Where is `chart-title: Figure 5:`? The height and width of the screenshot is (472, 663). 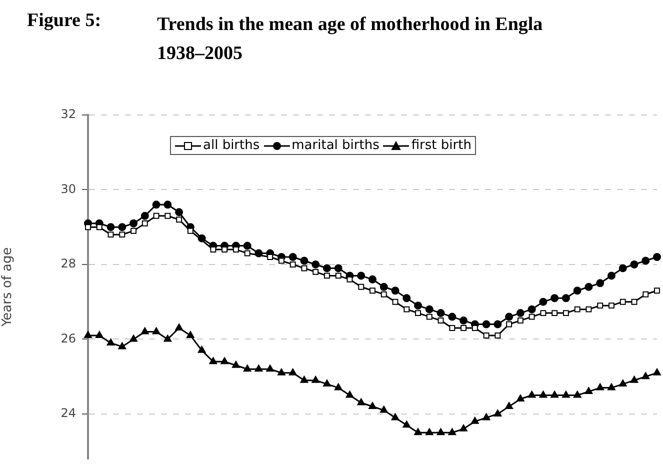
chart-title: Figure 5: is located at coordinates (64, 21).